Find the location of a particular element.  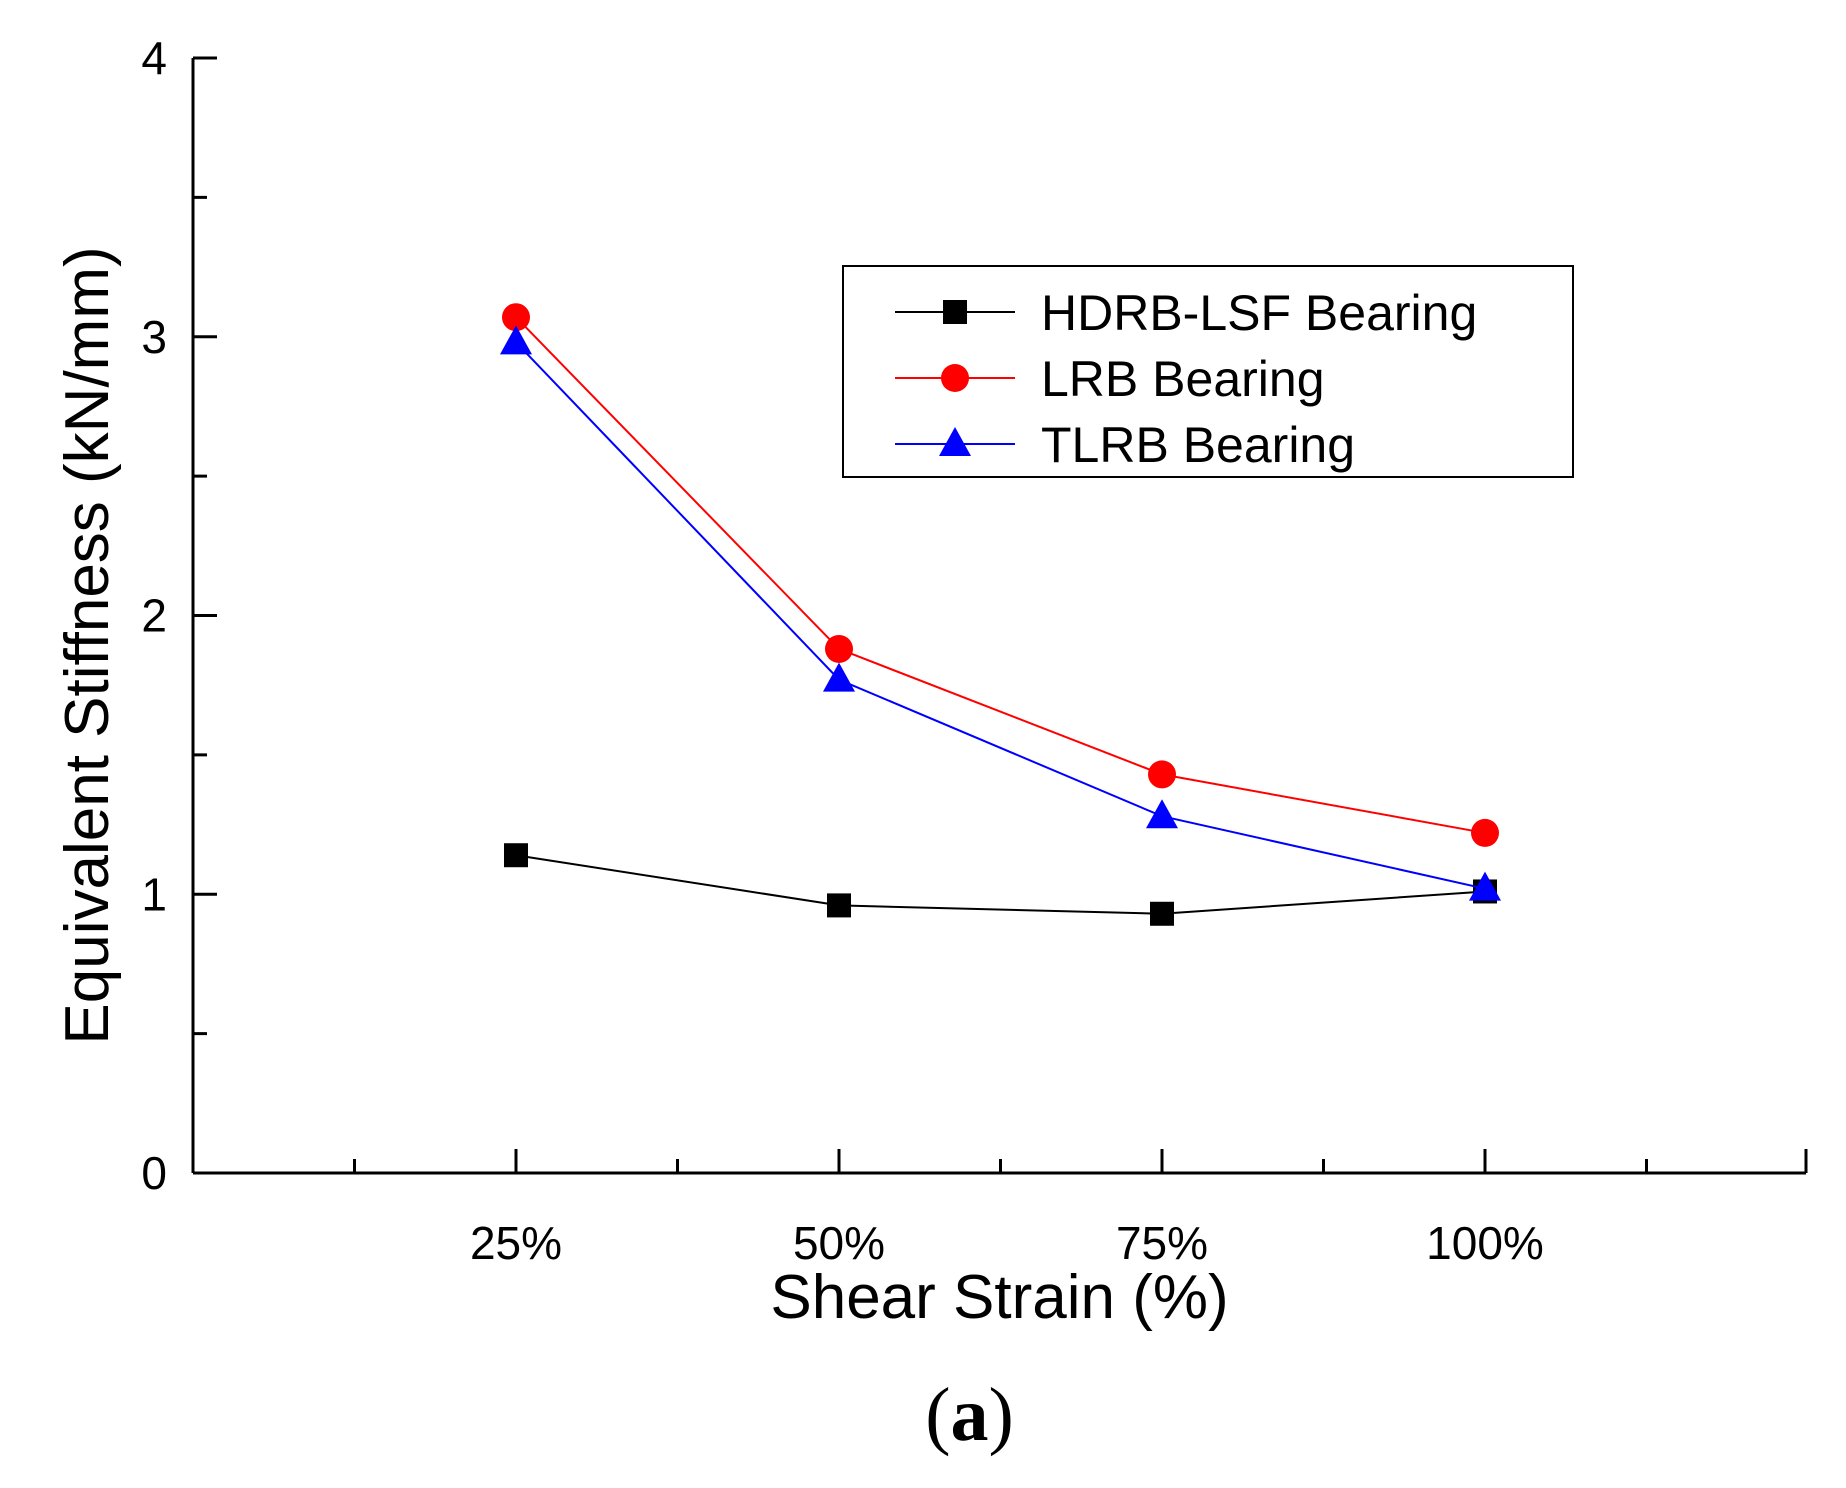

x-axis-title: Shear Strain (%) is located at coordinates (999, 1297).